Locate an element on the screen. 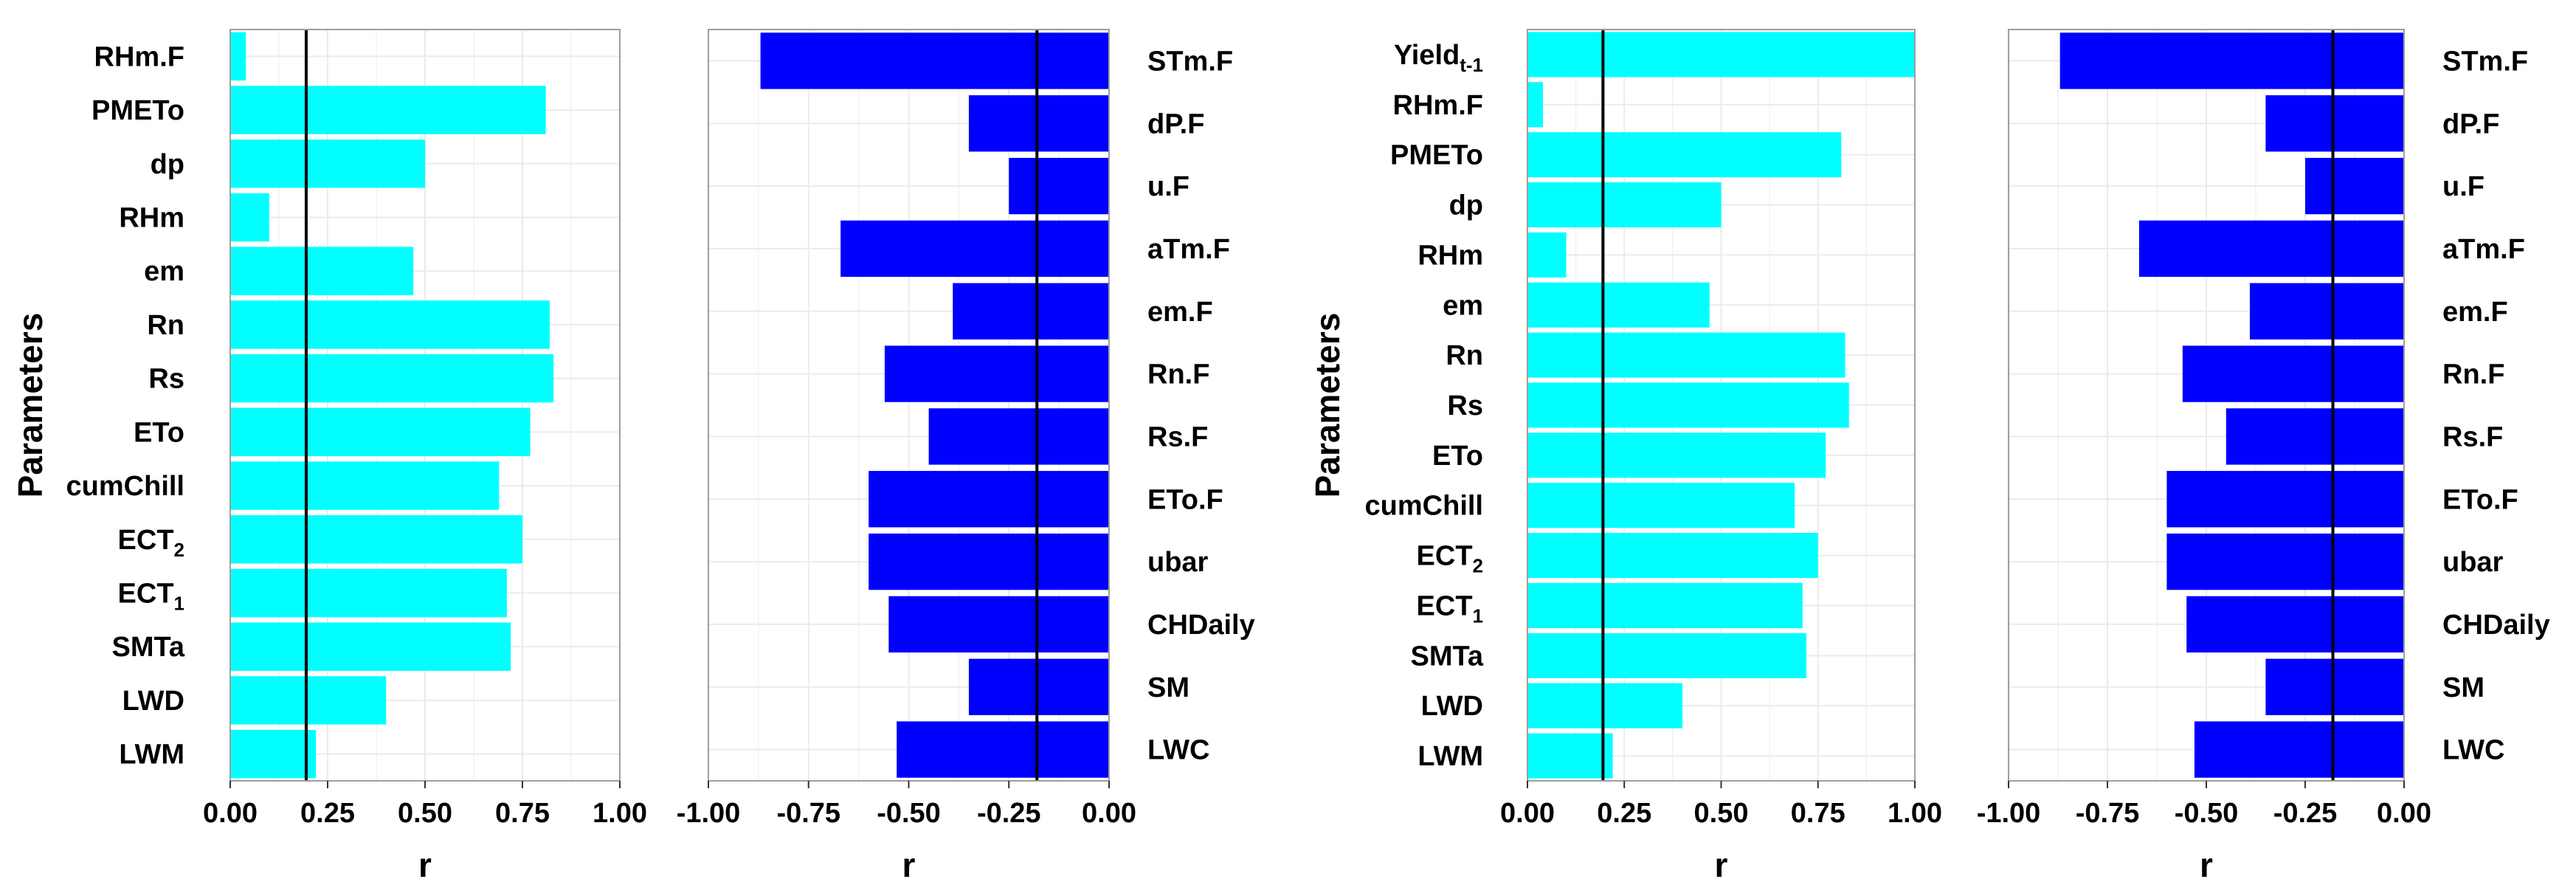 Image resolution: width=2576 pixels, height=896 pixels. category-label: dP.F is located at coordinates (1175, 123).